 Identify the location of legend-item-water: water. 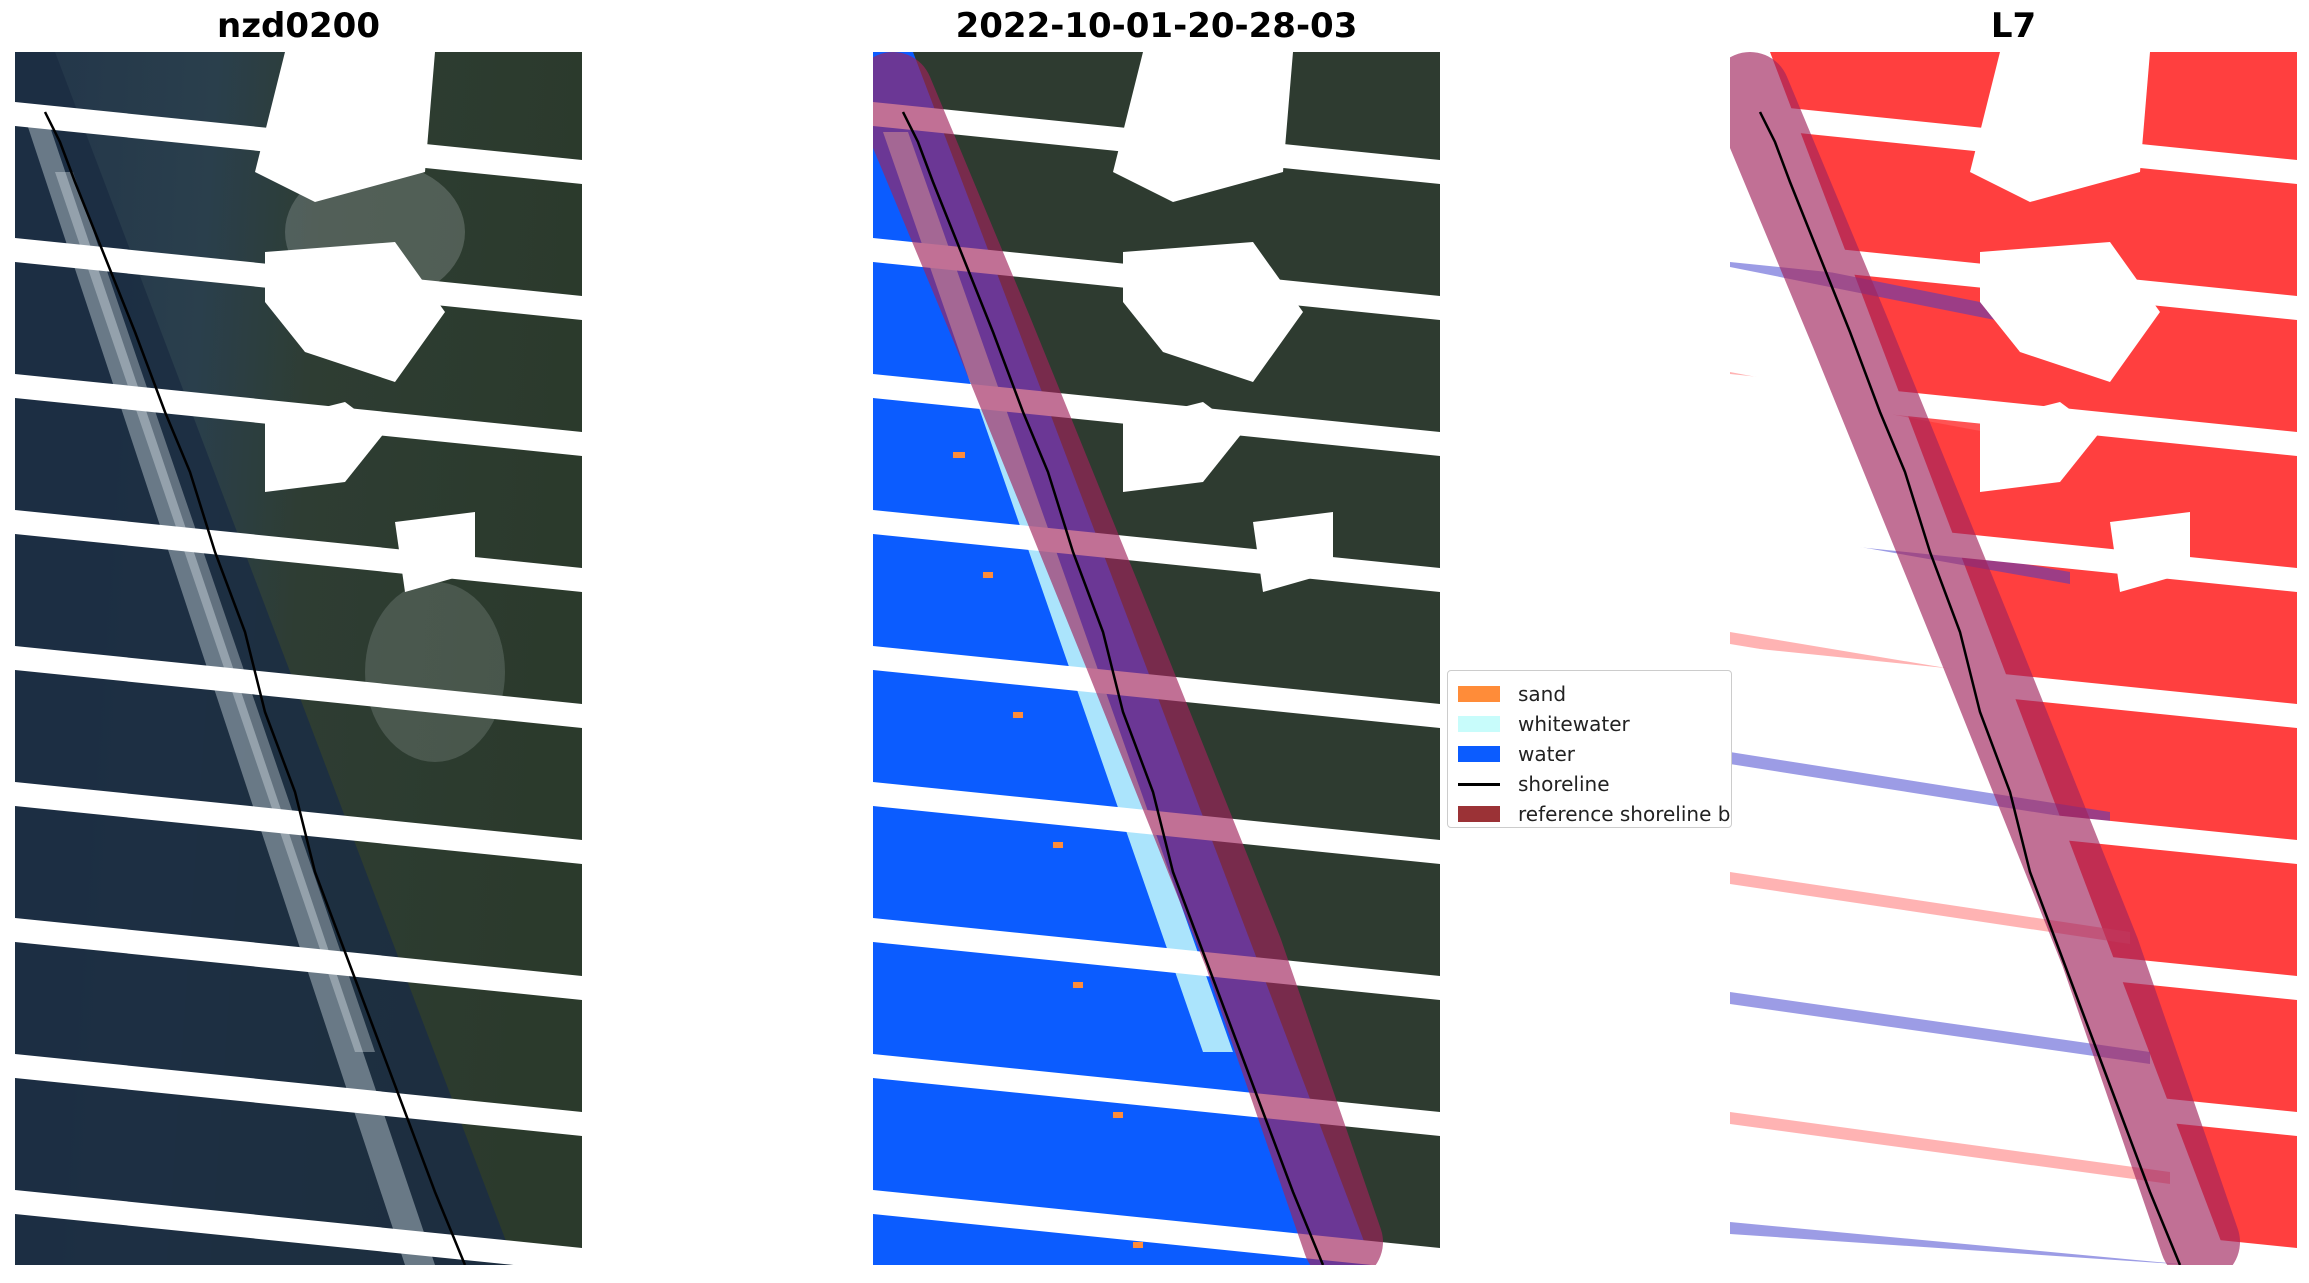
(1589, 754).